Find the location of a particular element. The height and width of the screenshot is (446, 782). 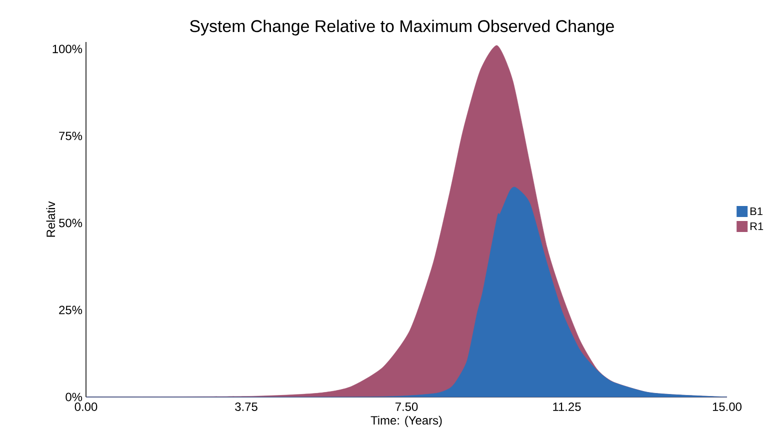

x-tick-label: 7.50 is located at coordinates (406, 406).